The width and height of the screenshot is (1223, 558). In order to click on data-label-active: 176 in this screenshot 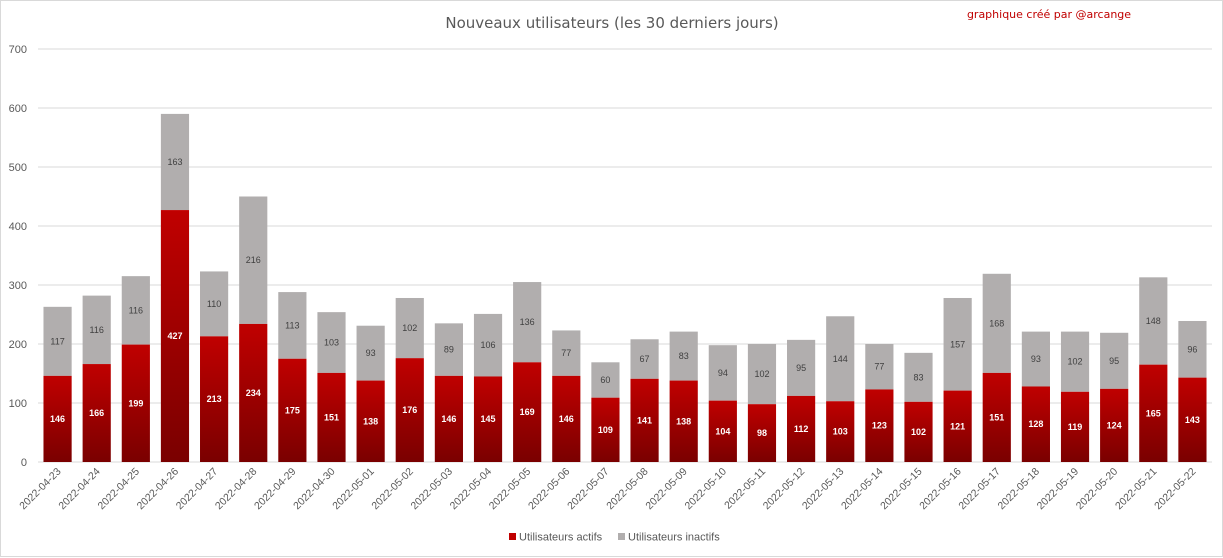, I will do `click(409, 410)`.